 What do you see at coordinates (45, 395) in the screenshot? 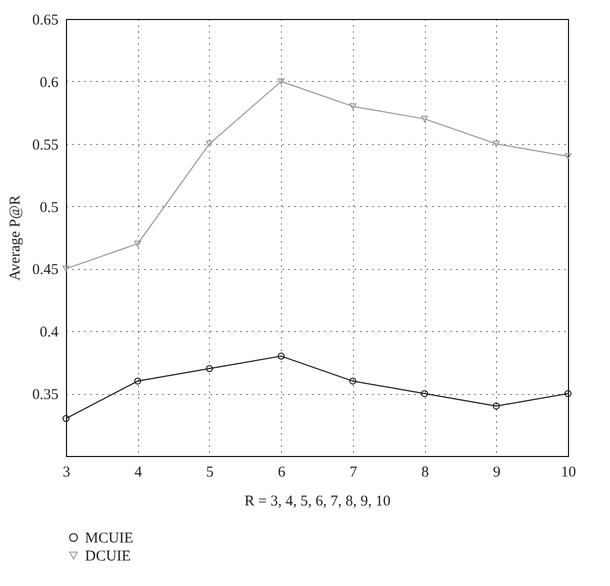
I see `y-tick-label: 0.35` at bounding box center [45, 395].